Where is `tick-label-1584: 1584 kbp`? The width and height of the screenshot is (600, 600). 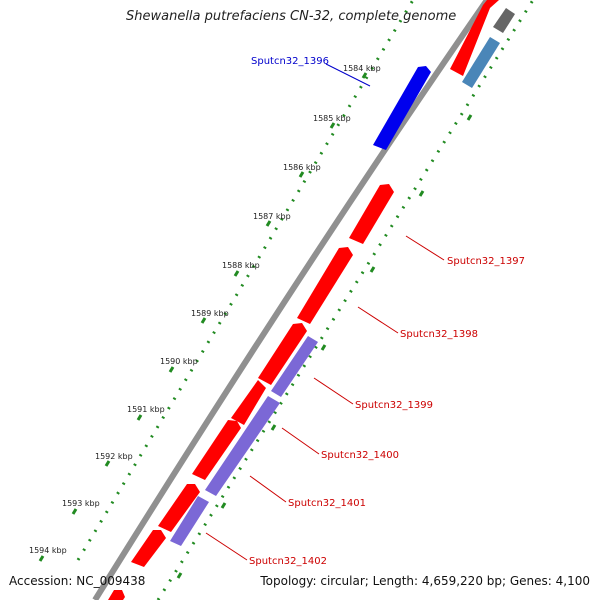
tick-label-1584: 1584 kbp is located at coordinates (362, 68).